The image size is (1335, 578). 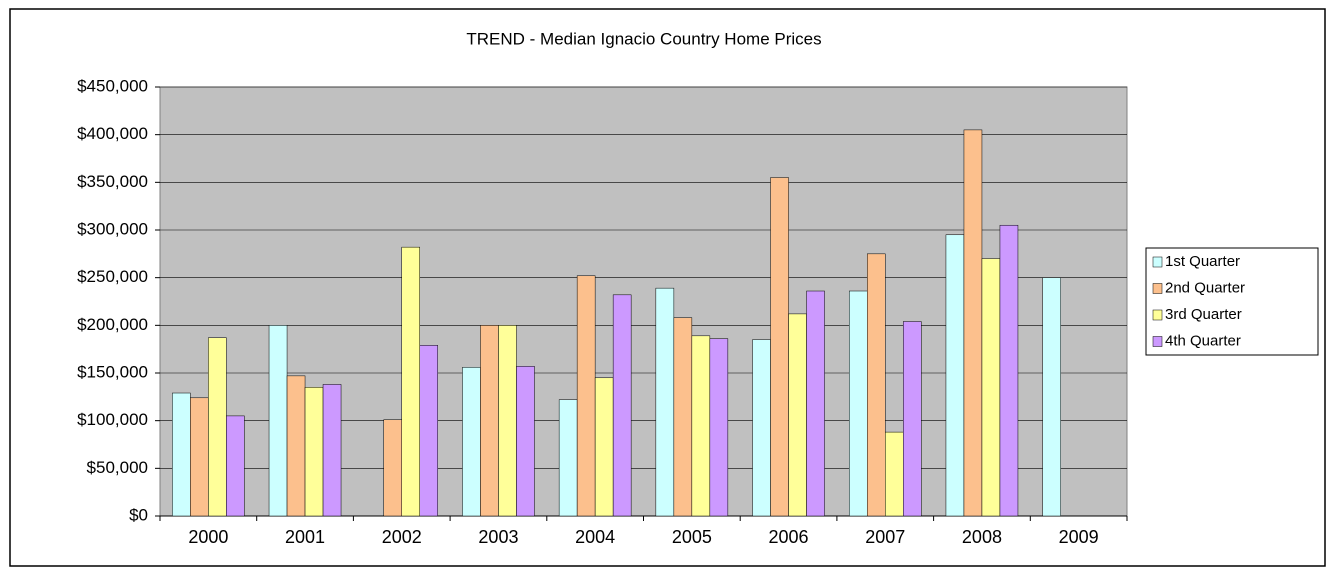 What do you see at coordinates (692, 537) in the screenshot?
I see `x-tick-label: 2005` at bounding box center [692, 537].